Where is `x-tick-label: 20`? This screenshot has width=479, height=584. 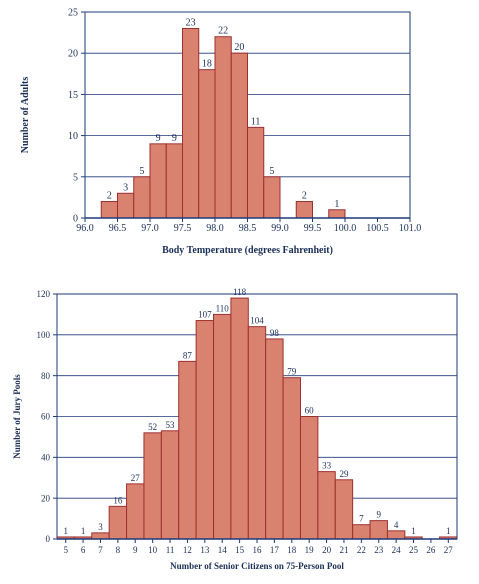
x-tick-label: 20 is located at coordinates (327, 550).